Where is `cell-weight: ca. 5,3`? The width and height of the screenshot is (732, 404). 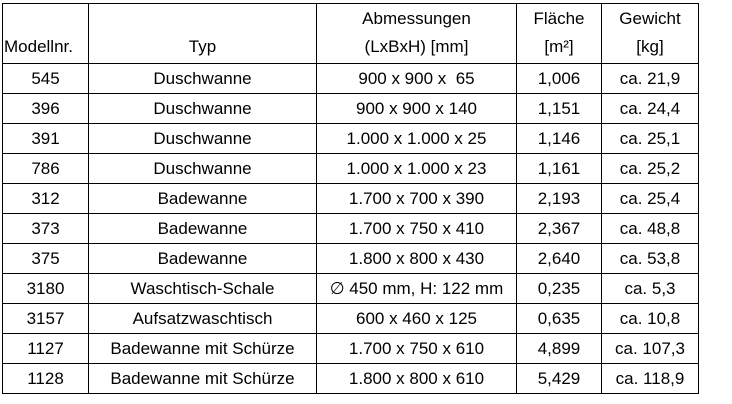 cell-weight: ca. 5,3 is located at coordinates (650, 288).